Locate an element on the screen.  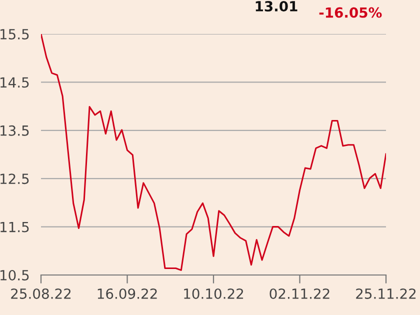
x-tick-label: 25.08.22 is located at coordinates (41, 293).